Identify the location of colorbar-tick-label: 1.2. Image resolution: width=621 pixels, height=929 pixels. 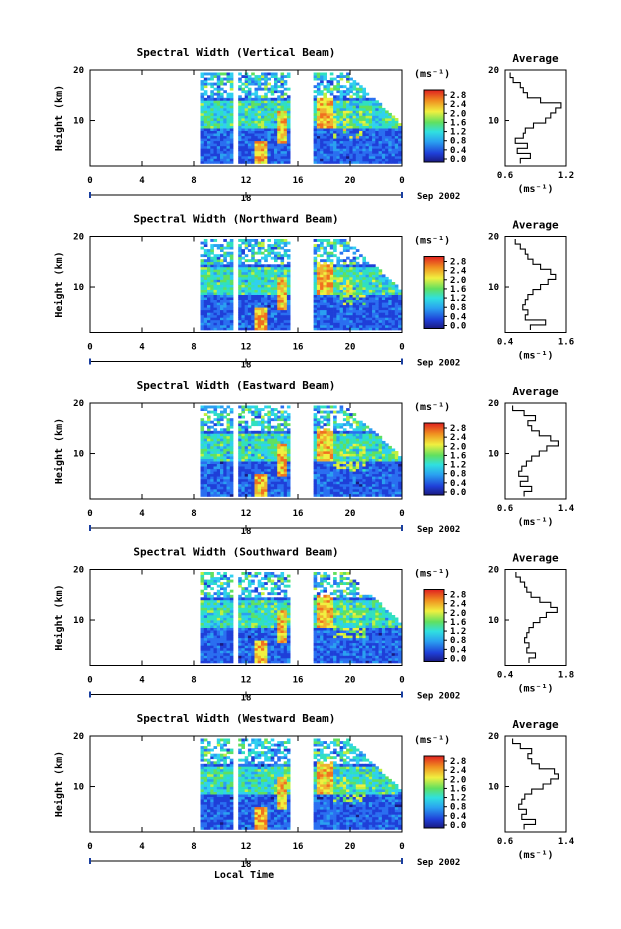
(458, 299).